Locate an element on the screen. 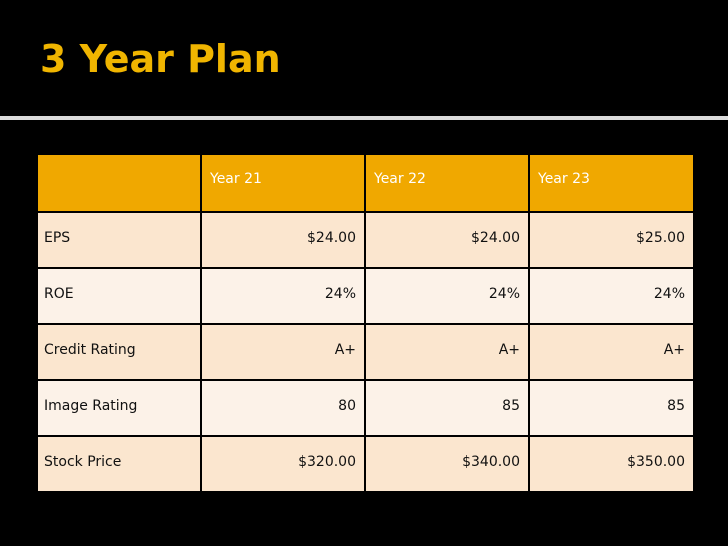 The height and width of the screenshot is (546, 728). header-year-22: Year 22 is located at coordinates (447, 183).